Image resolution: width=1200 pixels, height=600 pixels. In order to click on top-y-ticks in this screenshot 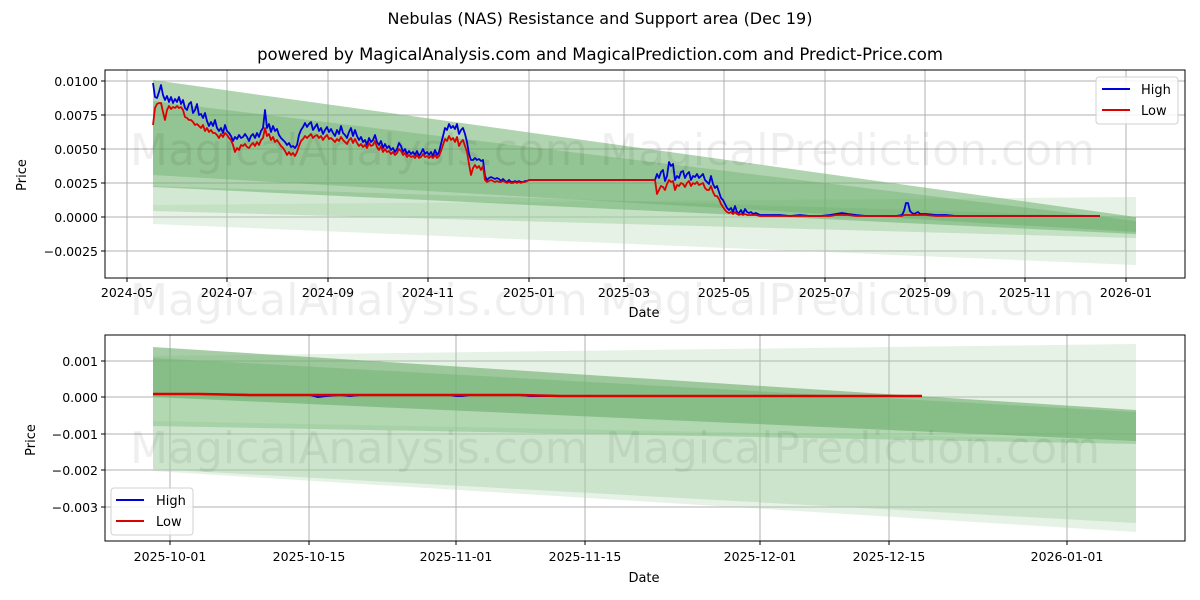, I will do `click(103, 166)`.